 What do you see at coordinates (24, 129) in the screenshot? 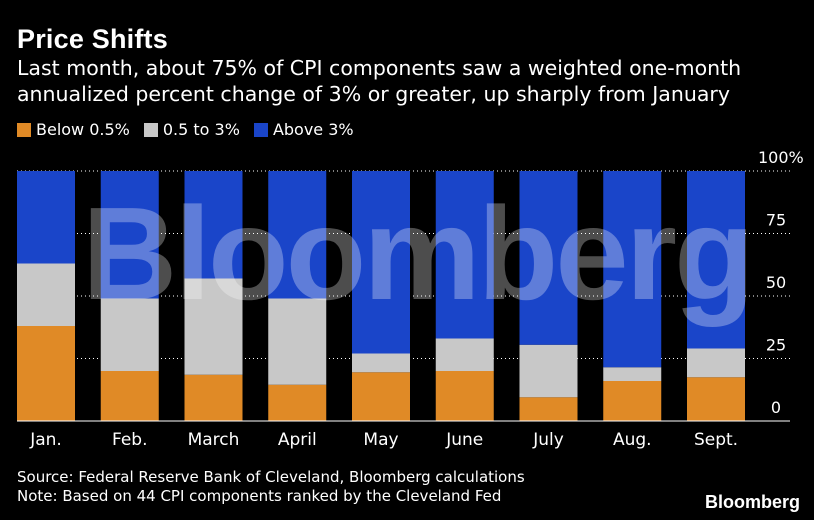
I see `legend-swatch-below` at bounding box center [24, 129].